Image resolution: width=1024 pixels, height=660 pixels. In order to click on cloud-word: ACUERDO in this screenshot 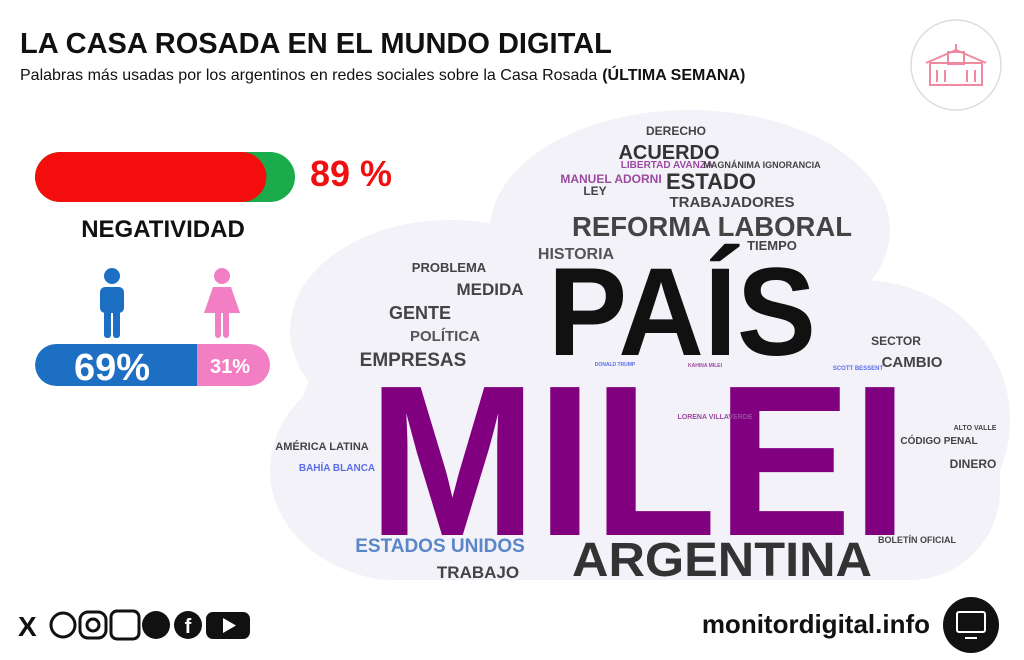, I will do `click(668, 153)`.